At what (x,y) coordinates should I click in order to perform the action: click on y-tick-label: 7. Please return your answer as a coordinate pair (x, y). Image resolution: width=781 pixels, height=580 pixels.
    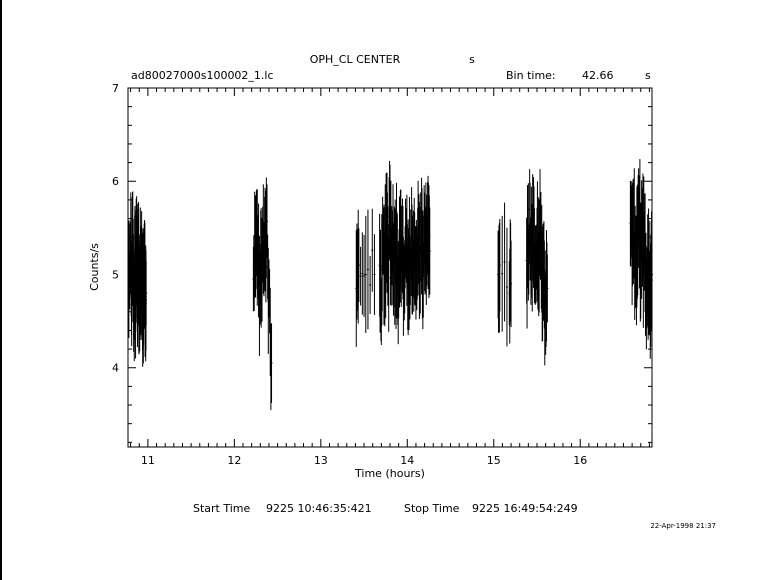
    Looking at the image, I should click on (115, 88).